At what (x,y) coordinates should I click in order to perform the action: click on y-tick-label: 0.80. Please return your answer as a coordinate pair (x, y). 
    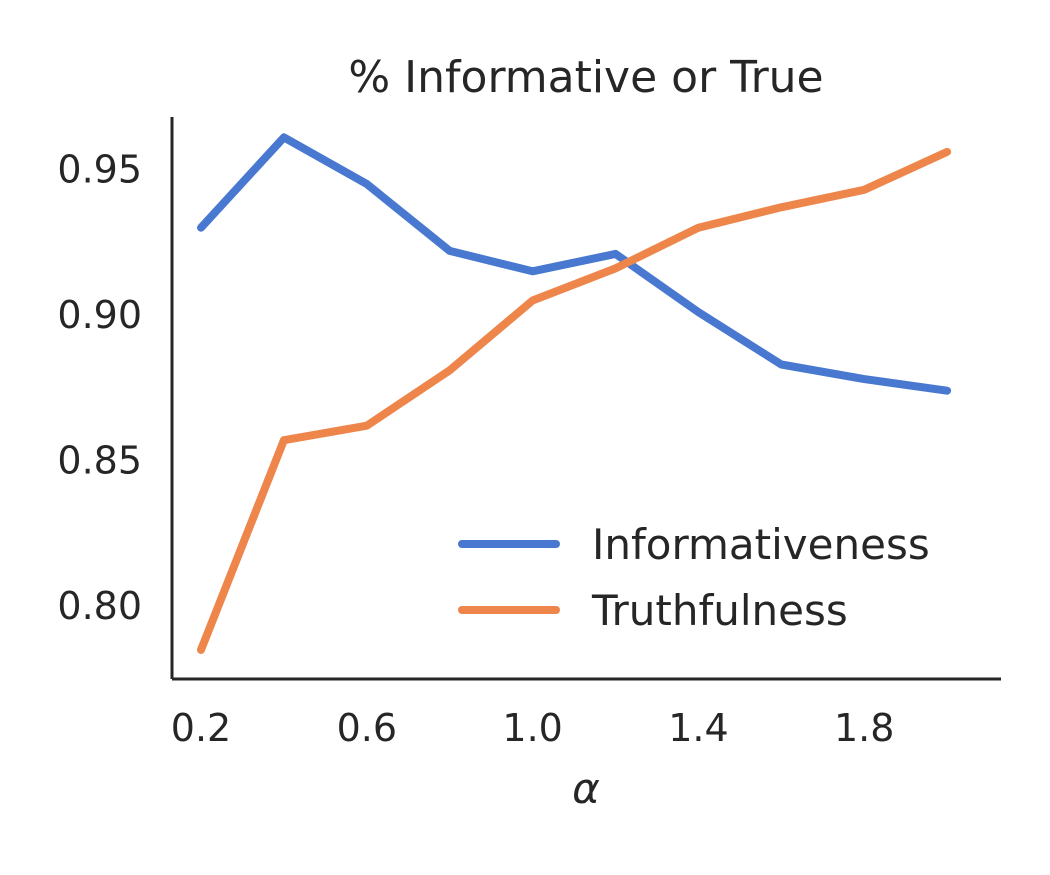
    Looking at the image, I should click on (99, 606).